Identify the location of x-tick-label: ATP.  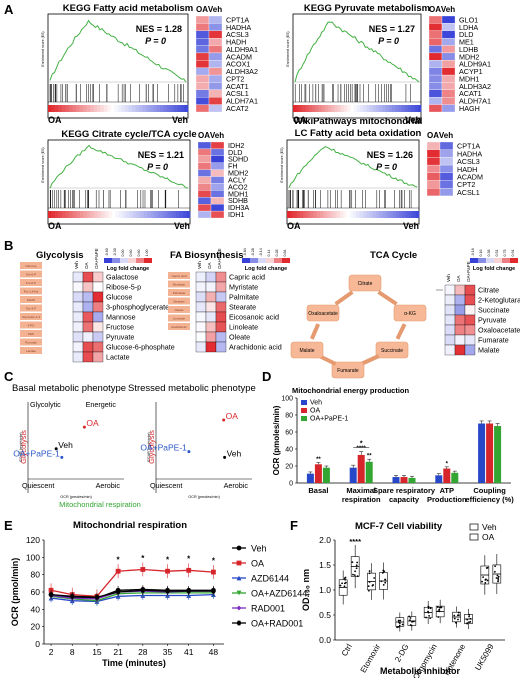
(447, 490).